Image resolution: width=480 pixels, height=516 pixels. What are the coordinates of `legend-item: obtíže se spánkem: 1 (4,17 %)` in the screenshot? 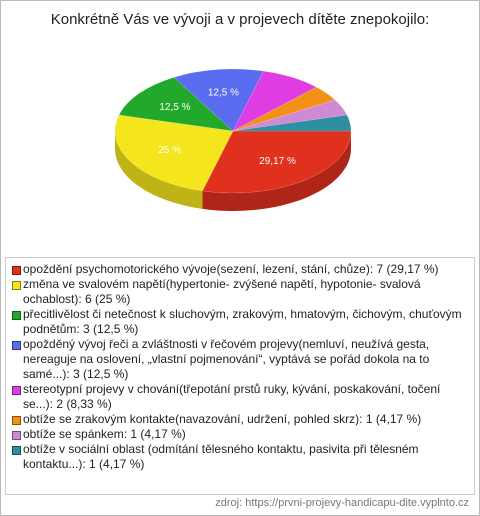 It's located at (240, 434).